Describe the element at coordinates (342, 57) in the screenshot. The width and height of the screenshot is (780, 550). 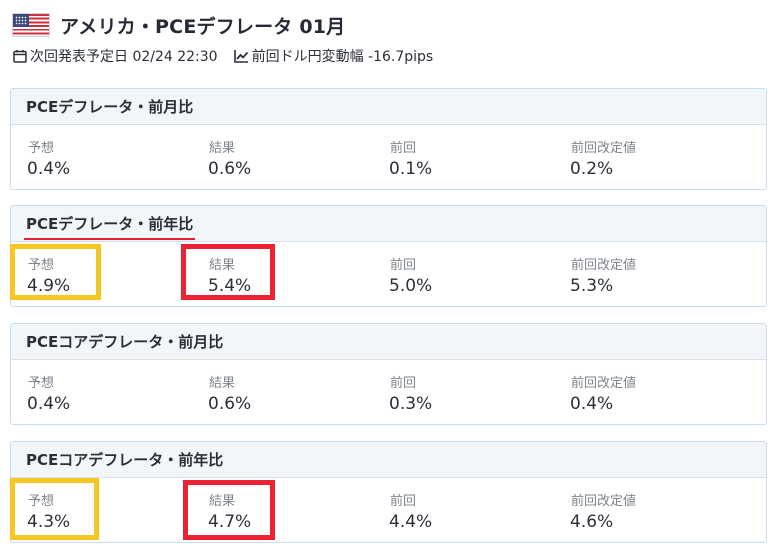
I see `previous-usdjpy-move: 前回ドル円変動幅 -16.7pips` at that location.